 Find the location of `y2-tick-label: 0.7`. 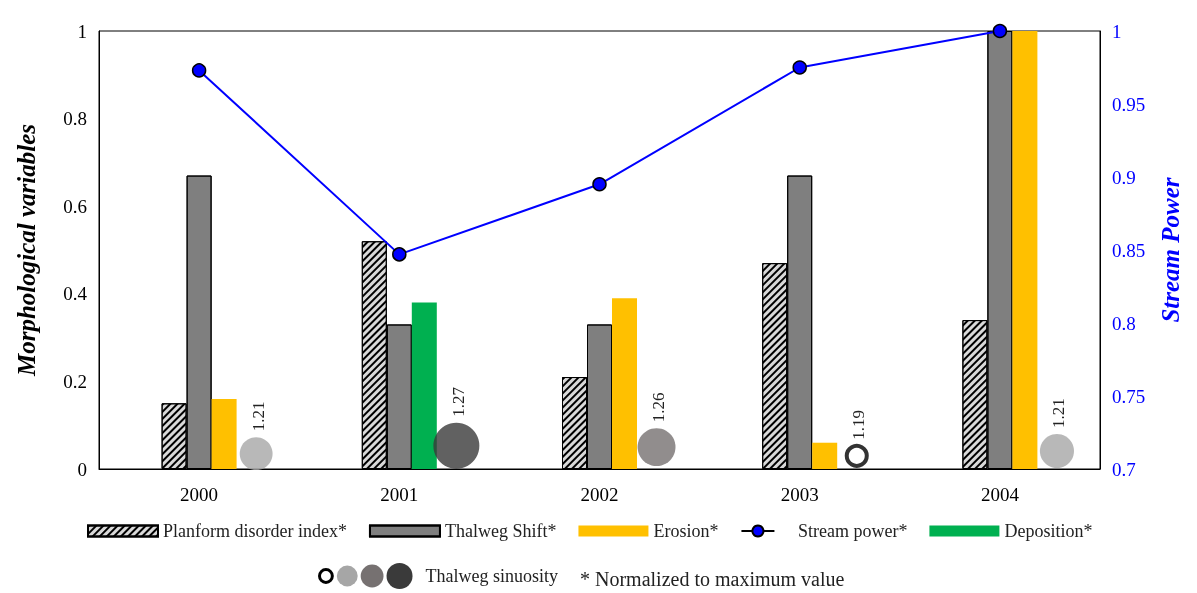

y2-tick-label: 0.7 is located at coordinates (1124, 469).